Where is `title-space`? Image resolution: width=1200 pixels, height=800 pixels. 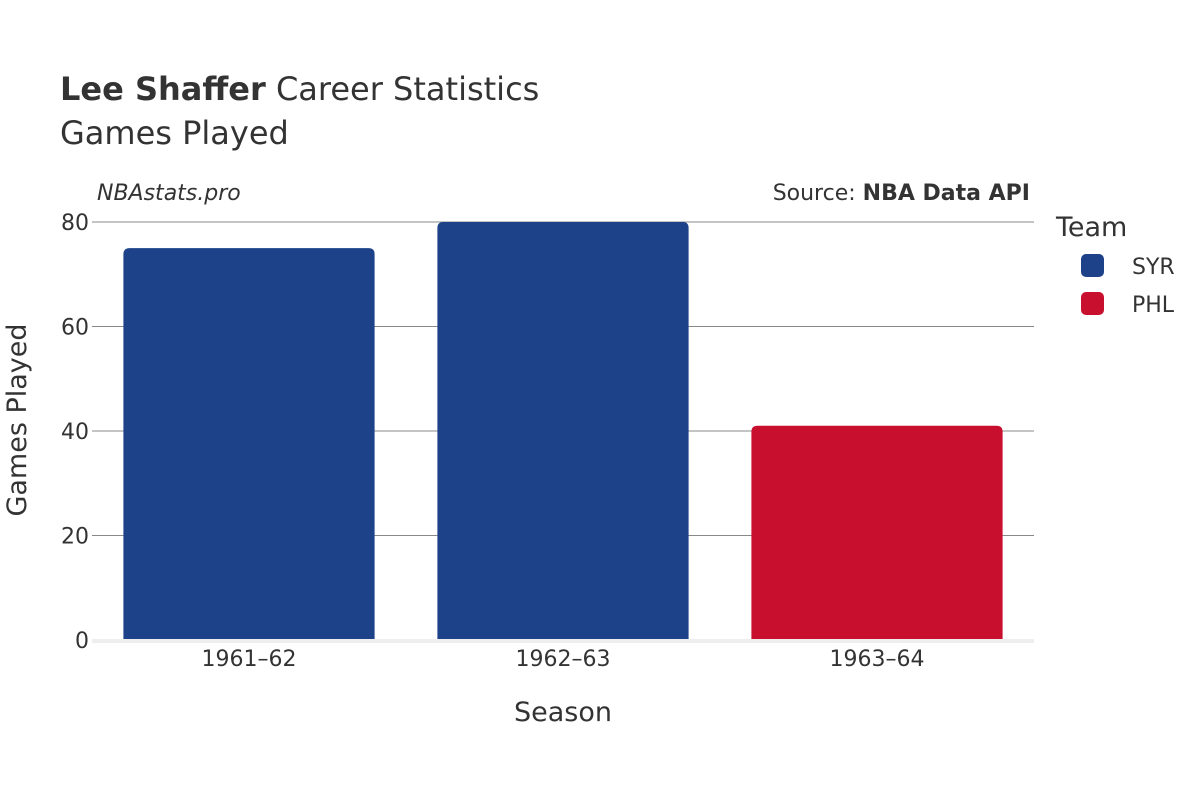
title-space is located at coordinates (271, 89).